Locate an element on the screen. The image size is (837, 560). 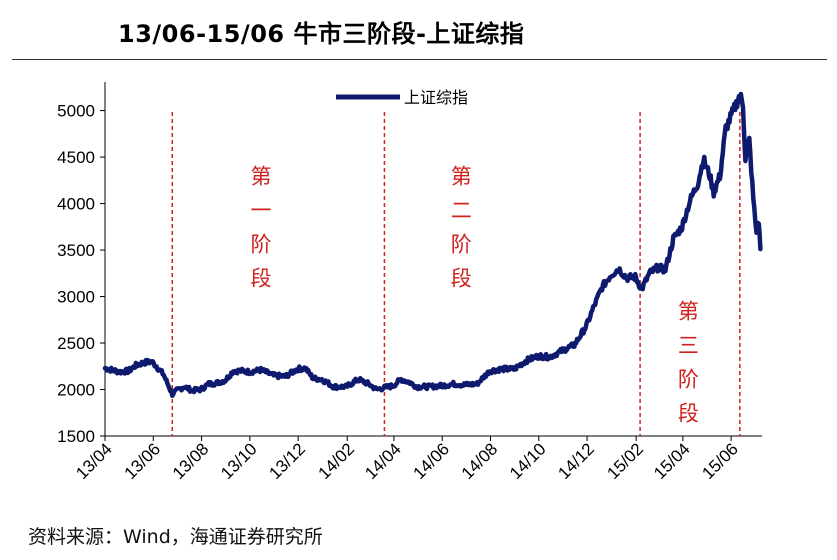
y-tick-label: 2000 is located at coordinates (76, 390).